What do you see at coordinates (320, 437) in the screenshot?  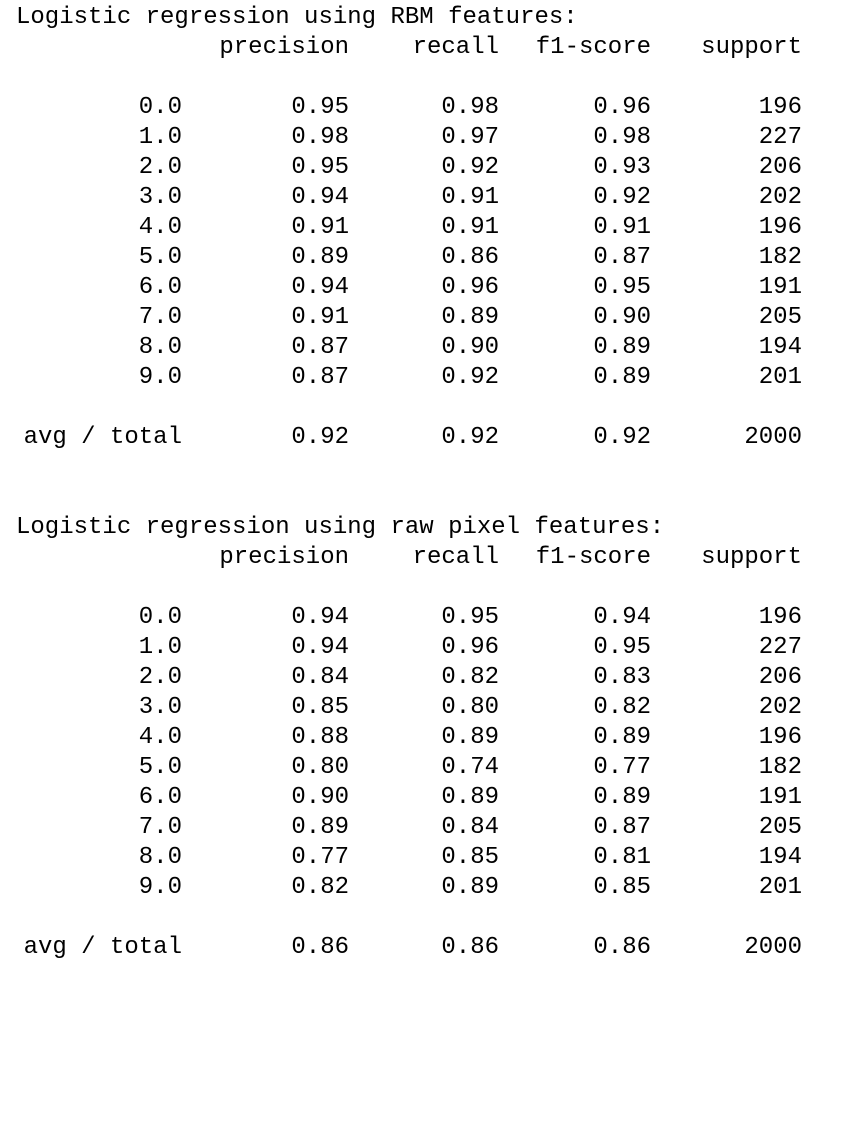 I see `cell-precision: 0.92` at bounding box center [320, 437].